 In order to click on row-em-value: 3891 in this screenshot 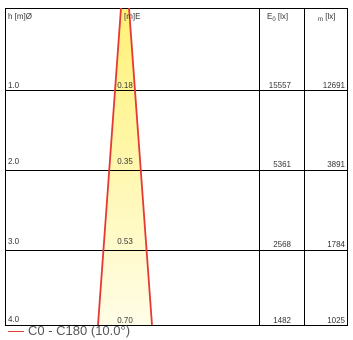, I will do `click(336, 164)`.